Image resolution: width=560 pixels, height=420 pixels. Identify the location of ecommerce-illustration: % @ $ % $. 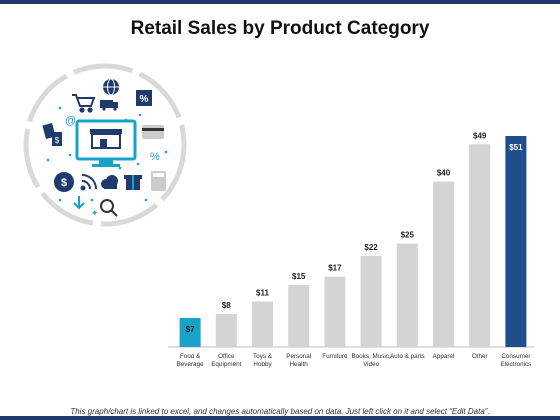
(105, 145).